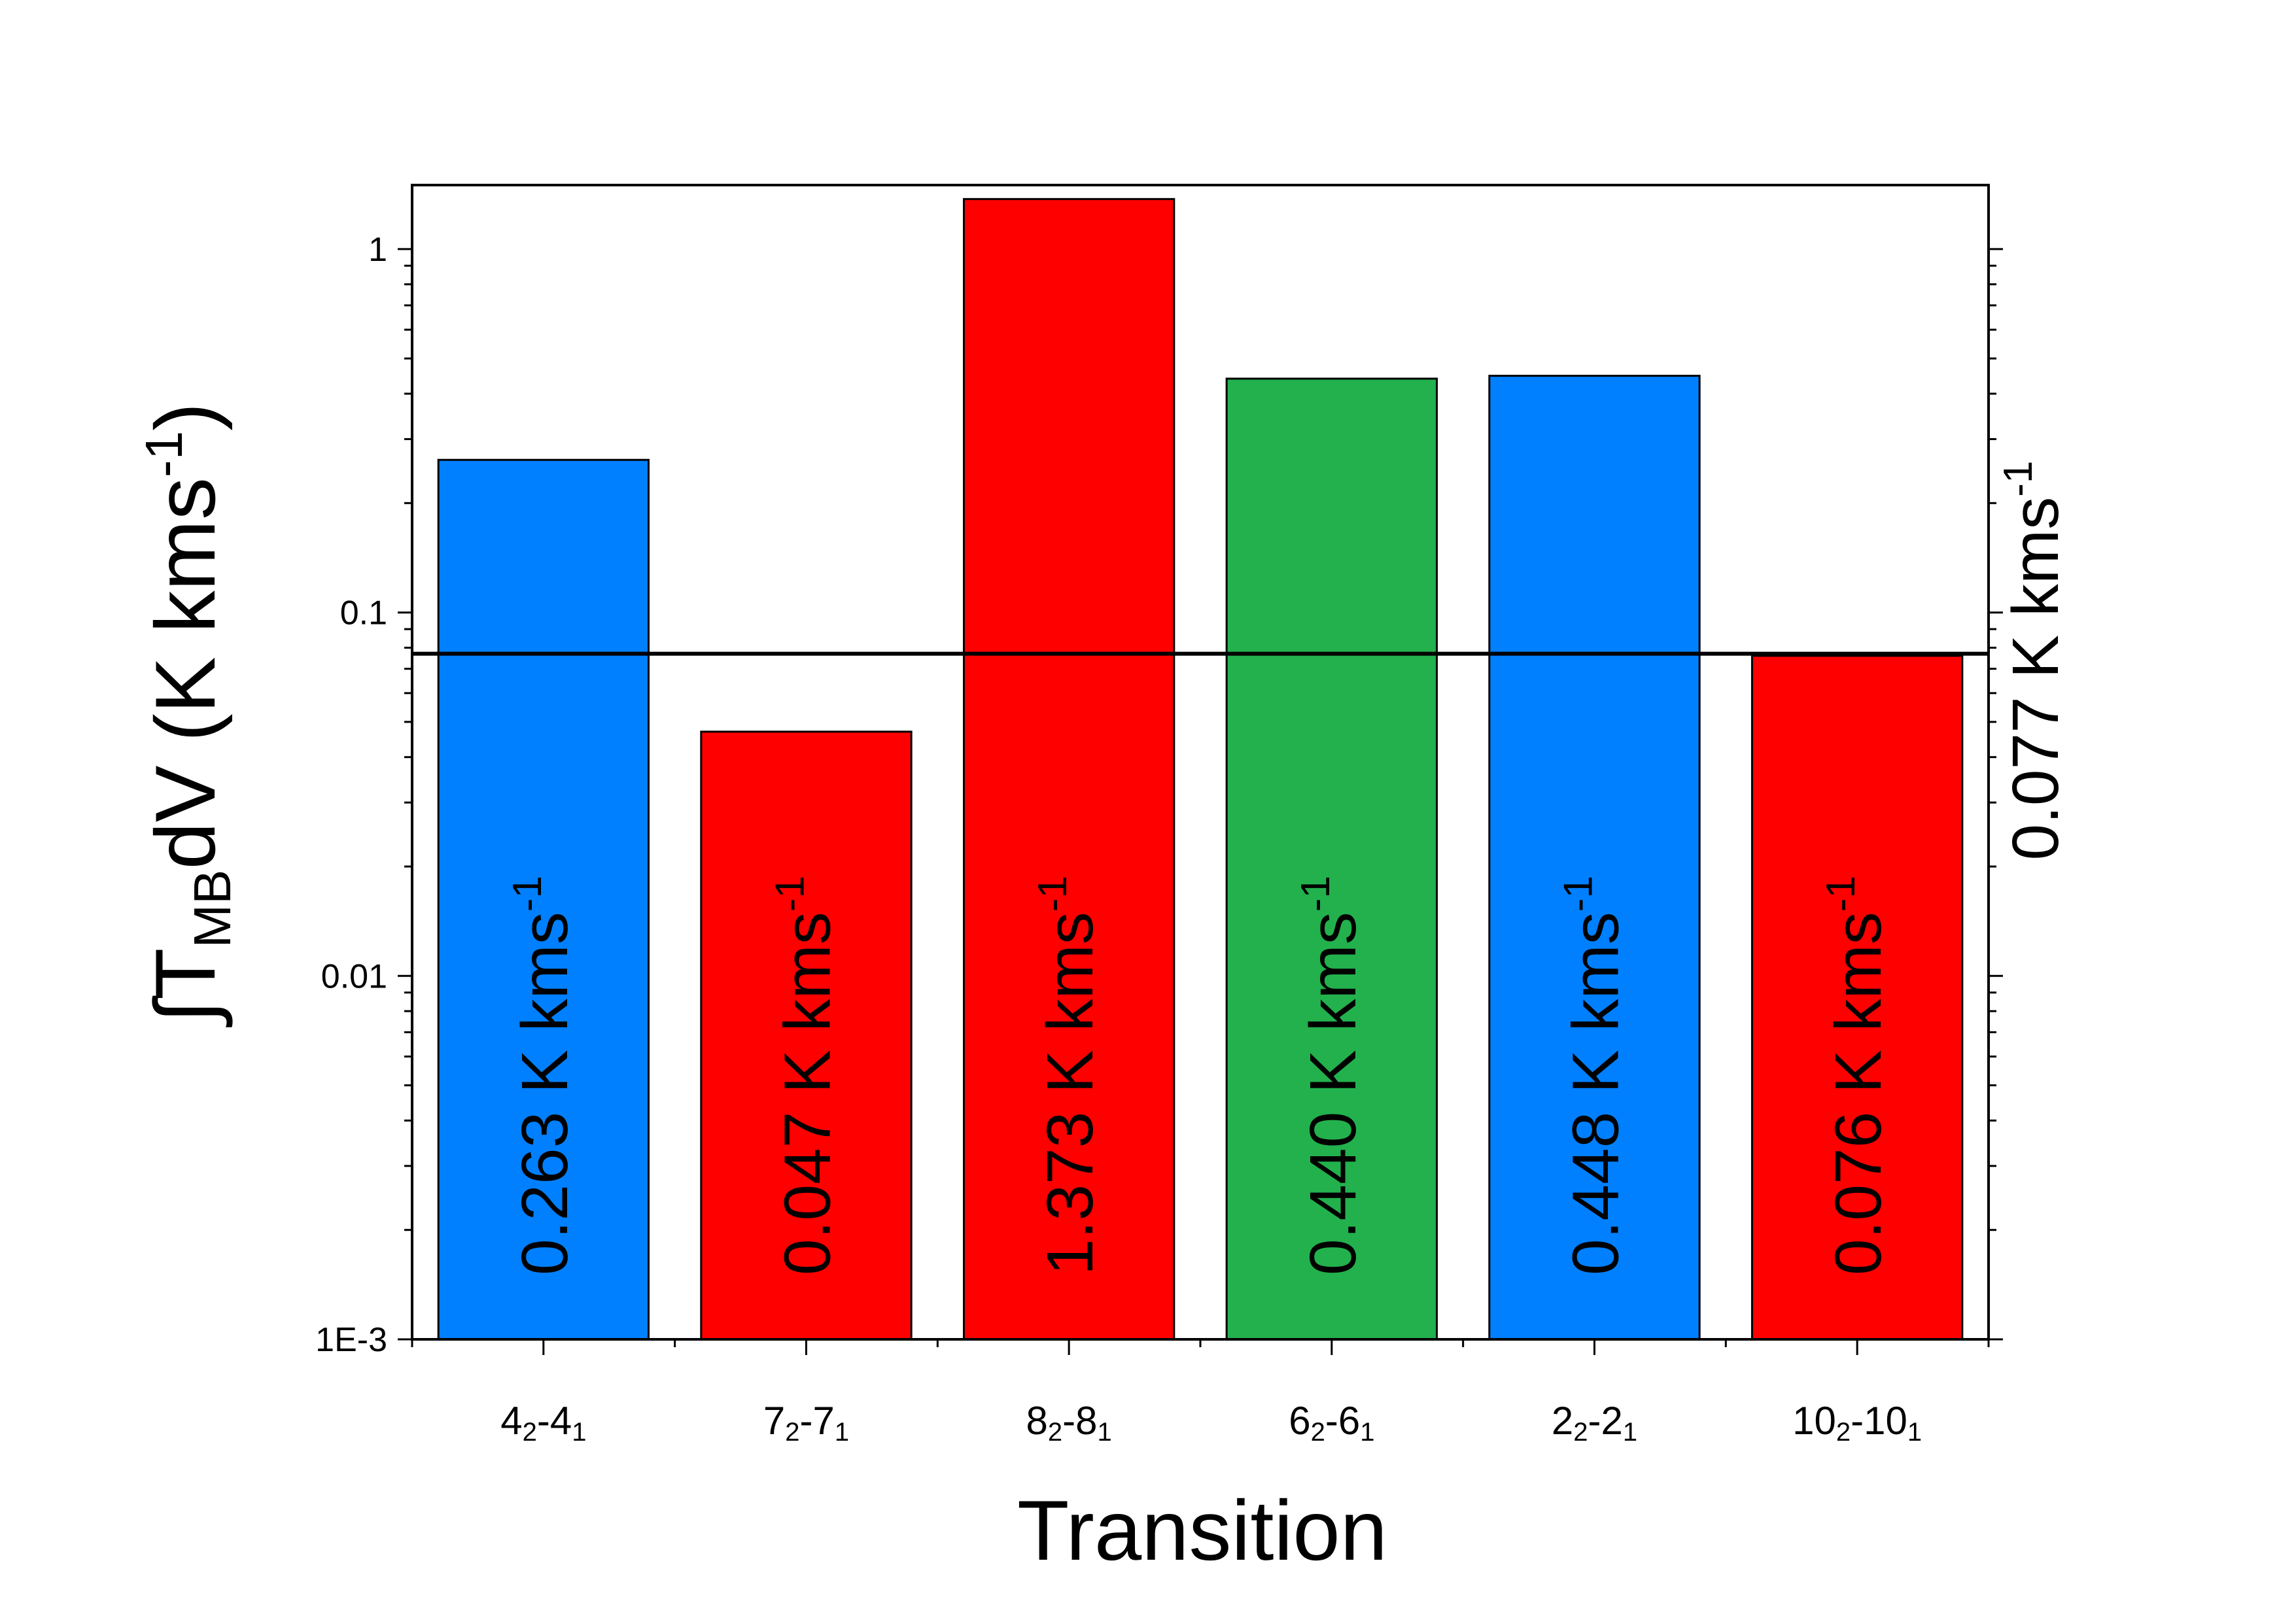  What do you see at coordinates (185, 416) in the screenshot?
I see `y-axis-title-close: )` at bounding box center [185, 416].